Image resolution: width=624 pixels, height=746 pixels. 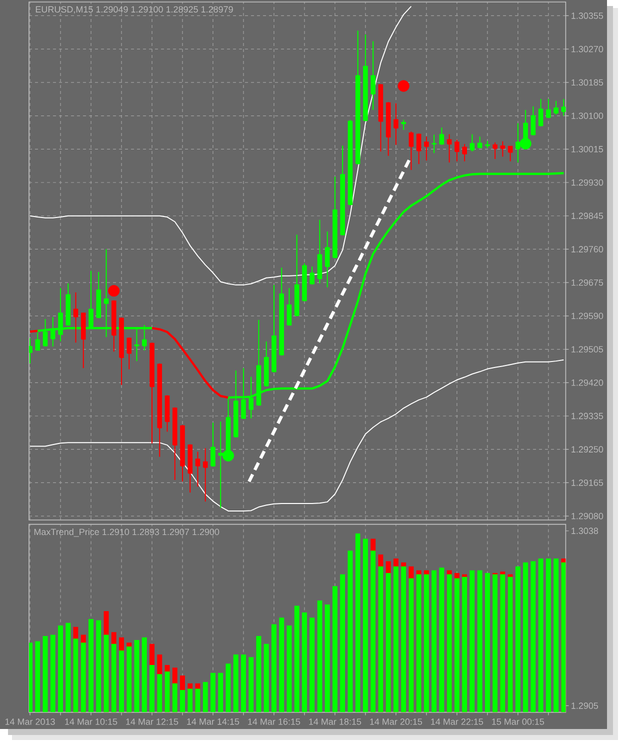 What do you see at coordinates (396, 721) in the screenshot?
I see `x-tick-label: 14 Mar 20:15` at bounding box center [396, 721].